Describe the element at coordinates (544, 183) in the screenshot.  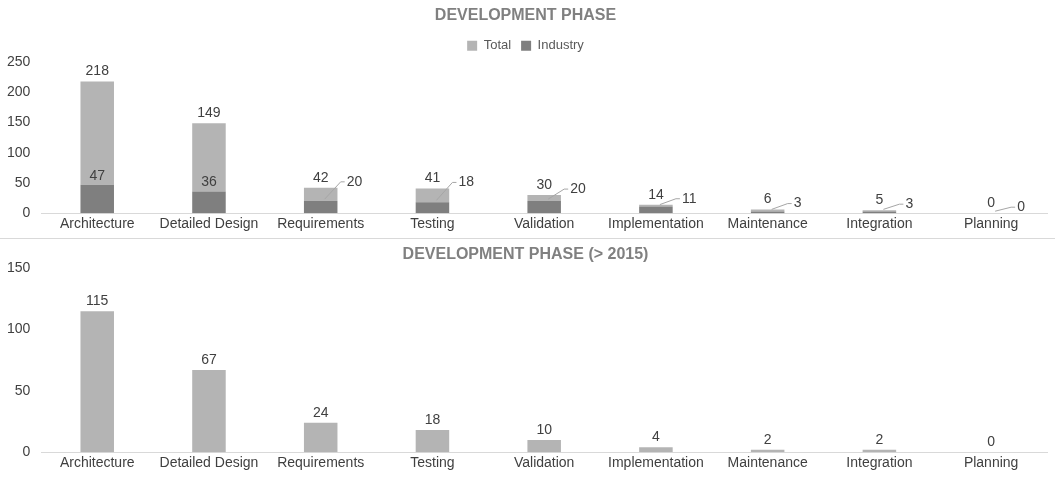
I see `total-label: 30` at that location.